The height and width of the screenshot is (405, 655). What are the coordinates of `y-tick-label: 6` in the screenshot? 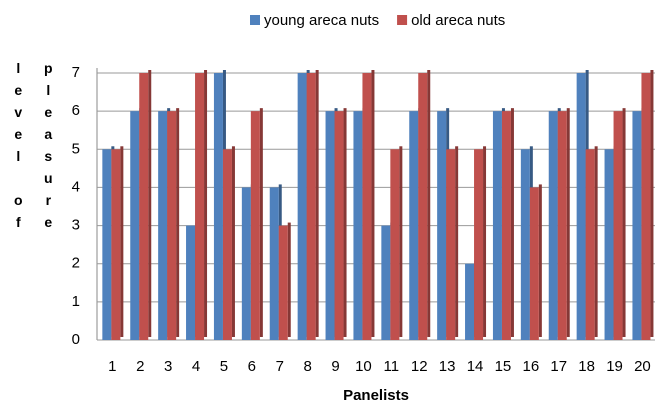 It's located at (76, 110).